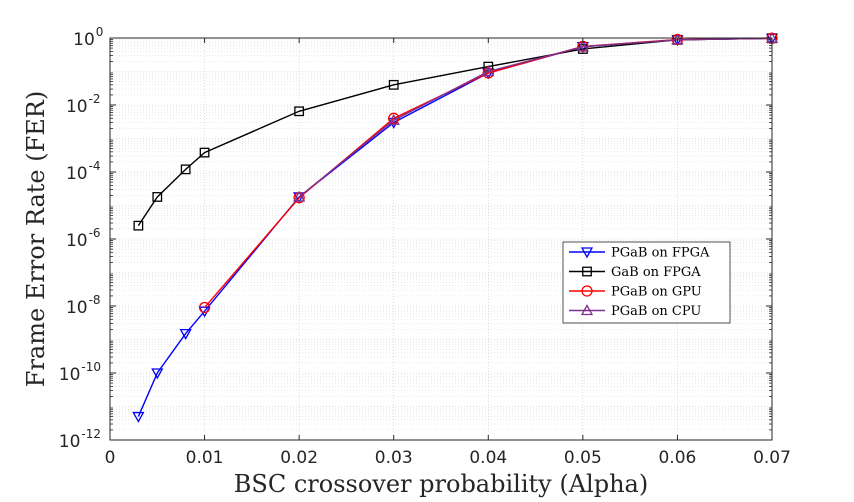  Describe the element at coordinates (95, 166) in the screenshot. I see `y-tick-exponent: -4` at that location.